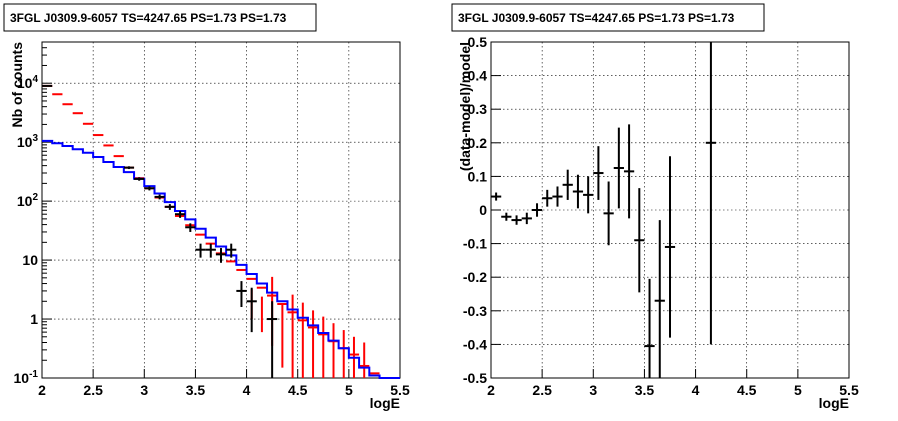 The width and height of the screenshot is (898, 421). What do you see at coordinates (349, 390) in the screenshot?
I see `left-x-tick-label: 5` at bounding box center [349, 390].